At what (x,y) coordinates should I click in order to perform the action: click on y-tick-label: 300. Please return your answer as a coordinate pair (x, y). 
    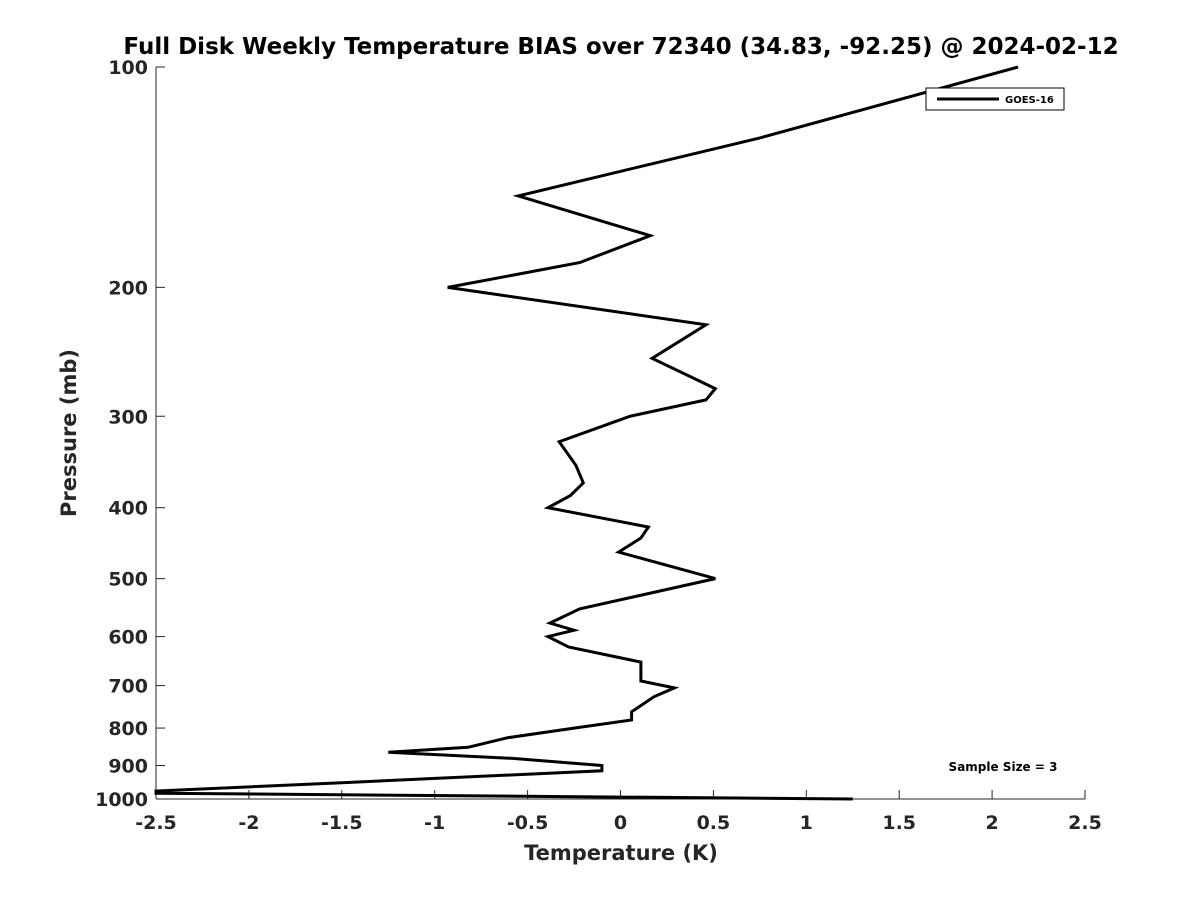
    Looking at the image, I should click on (128, 417).